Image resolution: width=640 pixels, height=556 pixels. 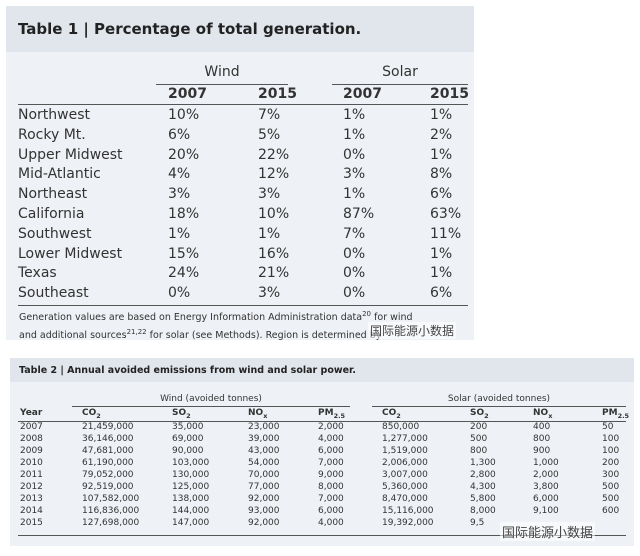 I want to click on cell: 7%, so click(x=354, y=233).